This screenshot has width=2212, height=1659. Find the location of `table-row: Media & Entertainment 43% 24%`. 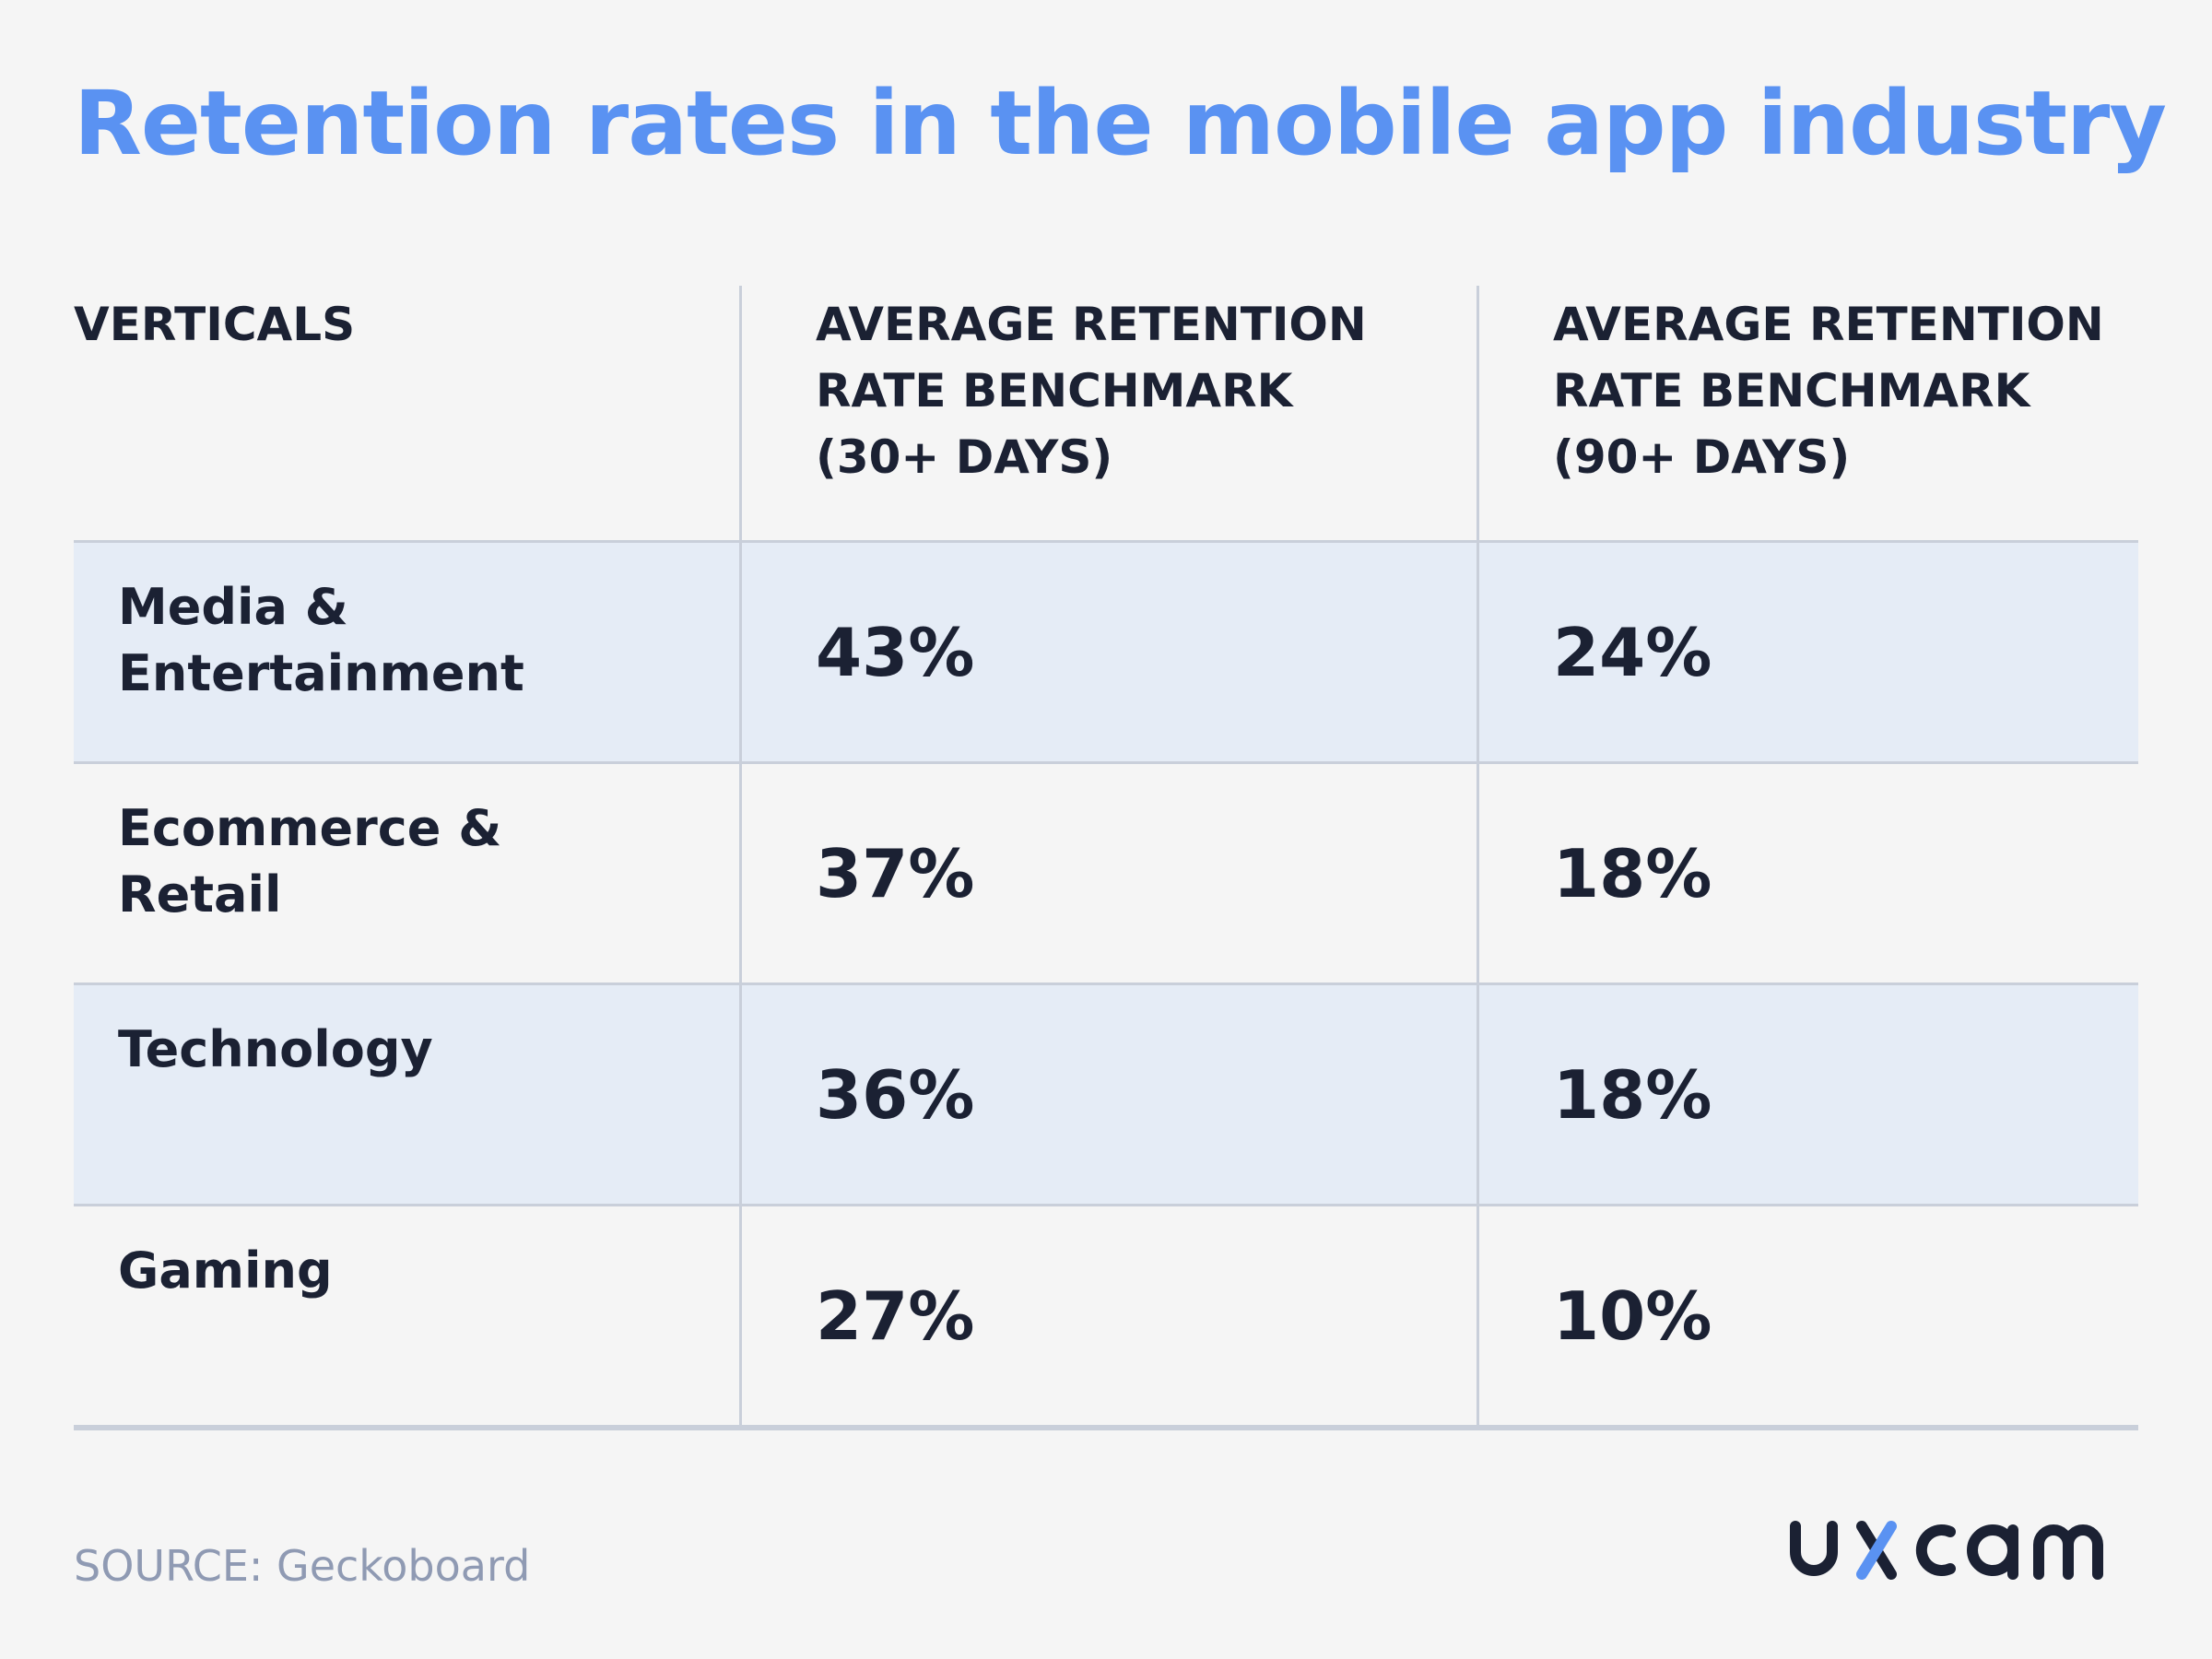

table-row: Media & Entertainment 43% 24% is located at coordinates (1106, 653).